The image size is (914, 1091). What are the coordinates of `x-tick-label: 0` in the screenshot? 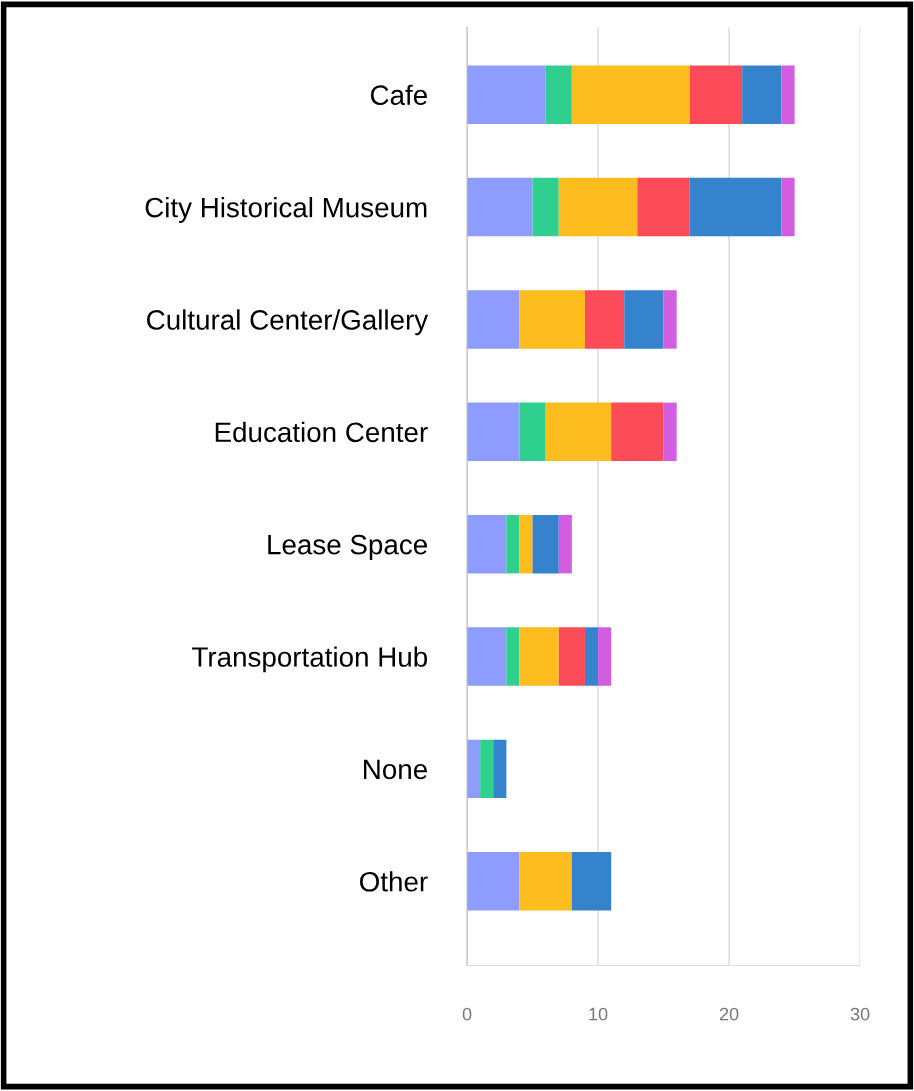 It's located at (467, 1014).